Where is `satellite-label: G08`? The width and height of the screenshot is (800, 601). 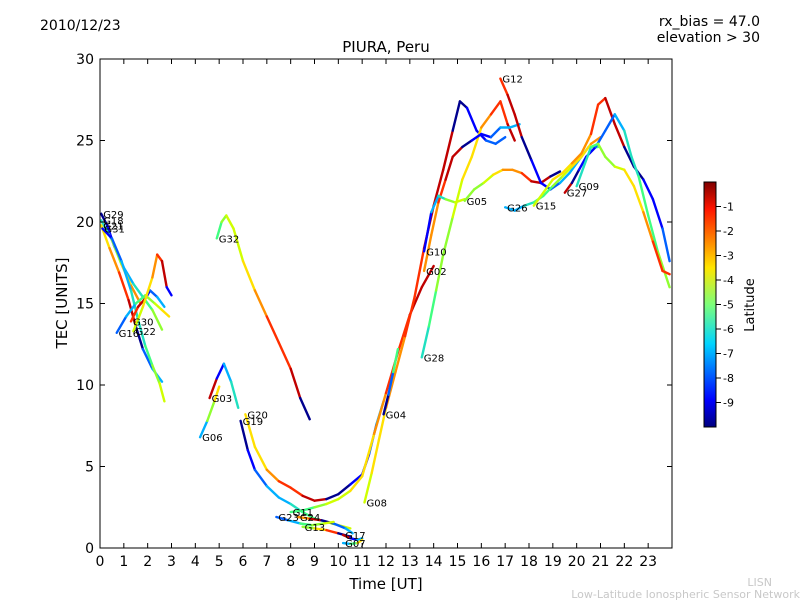
satellite-label: G08 is located at coordinates (377, 503).